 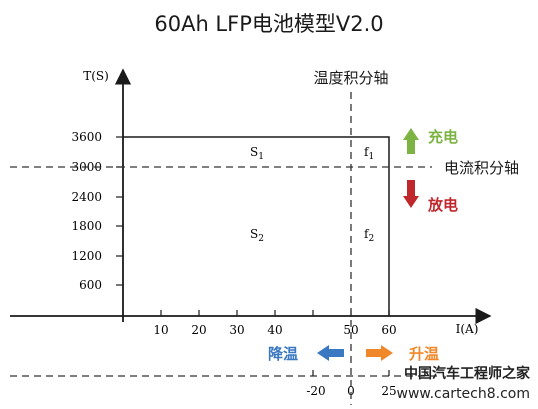 What do you see at coordinates (424, 354) in the screenshot?
I see `heat-label: 升温` at bounding box center [424, 354].